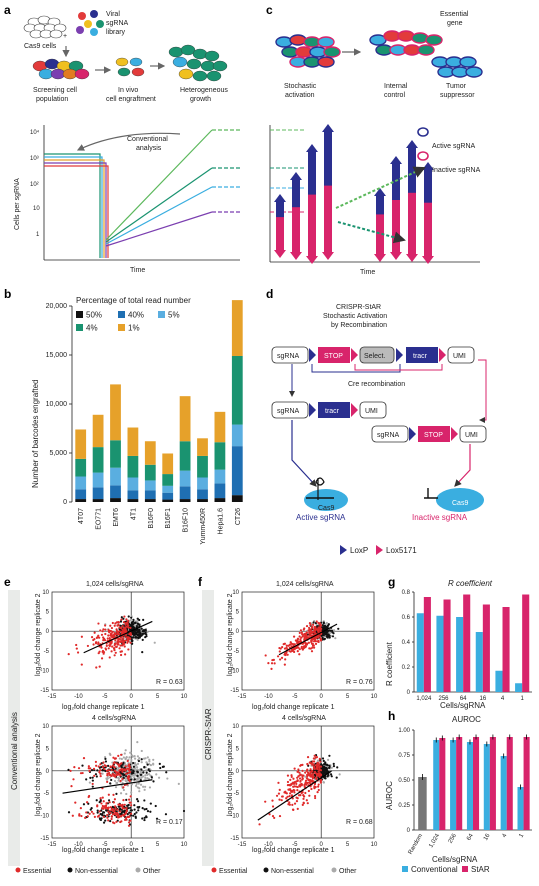  I want to click on lox5171-label: Lox5171, so click(401, 550).